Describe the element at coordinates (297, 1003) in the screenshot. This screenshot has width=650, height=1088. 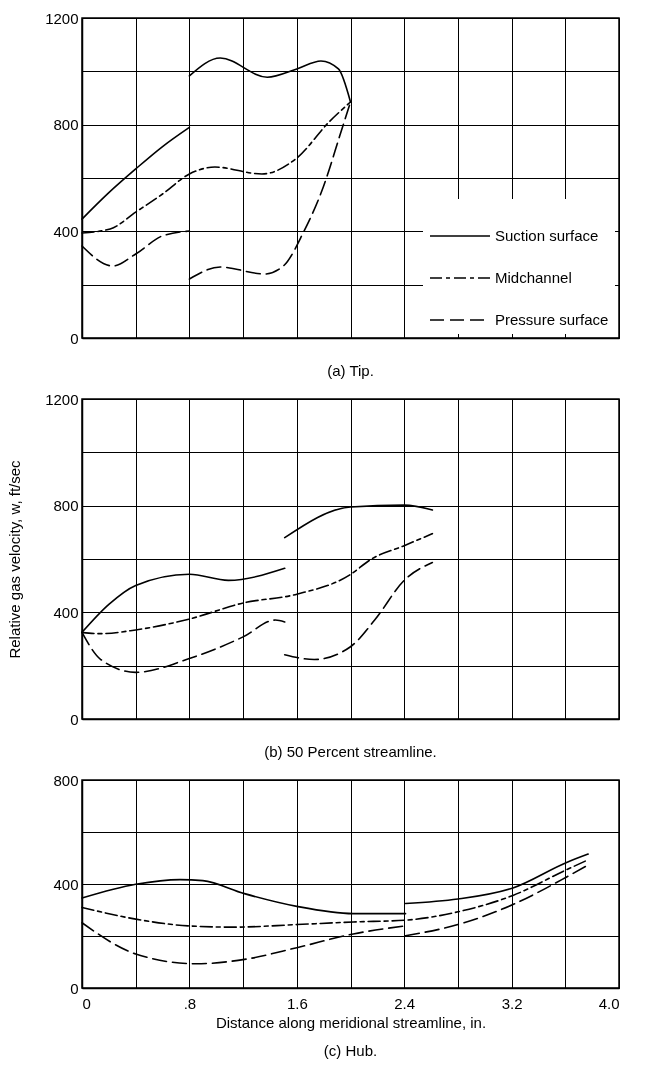
I see `x-tick-label: 1.6` at that location.